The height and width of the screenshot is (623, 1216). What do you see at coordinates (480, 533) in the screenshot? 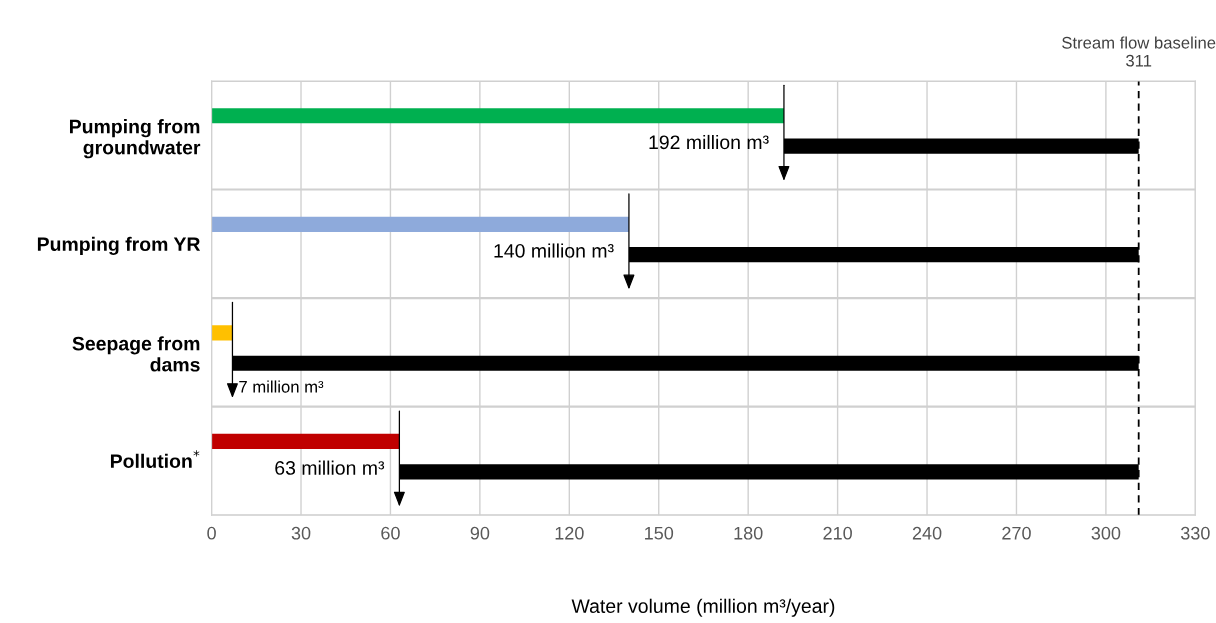
I see `x-tick-label: 90` at bounding box center [480, 533].